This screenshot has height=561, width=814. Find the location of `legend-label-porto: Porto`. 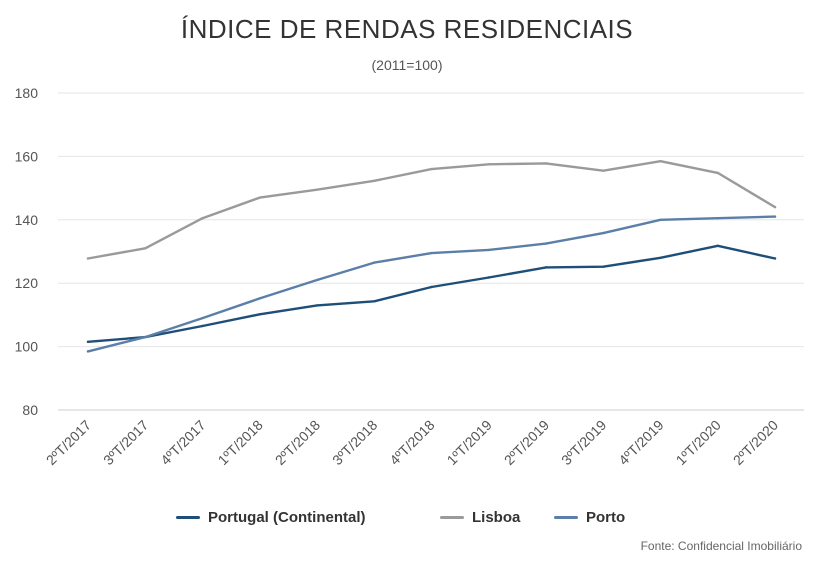

legend-label-porto: Porto is located at coordinates (606, 517).